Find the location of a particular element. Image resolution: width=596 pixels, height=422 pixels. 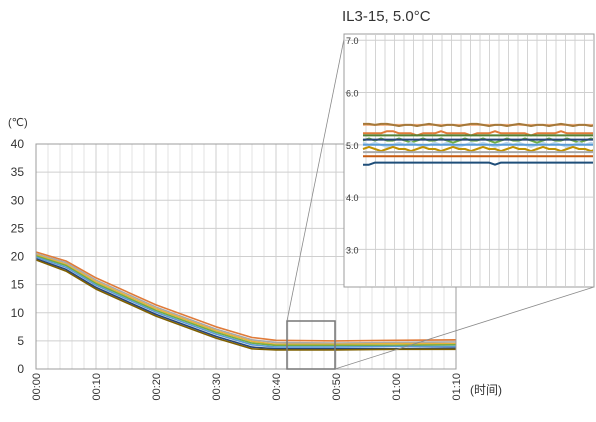

y-axis-label: (℃) is located at coordinates (18, 123).